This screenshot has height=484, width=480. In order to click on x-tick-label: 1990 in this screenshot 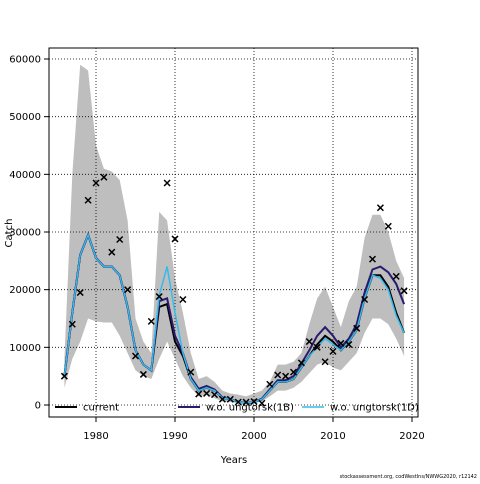, I will do `click(174, 436)`.